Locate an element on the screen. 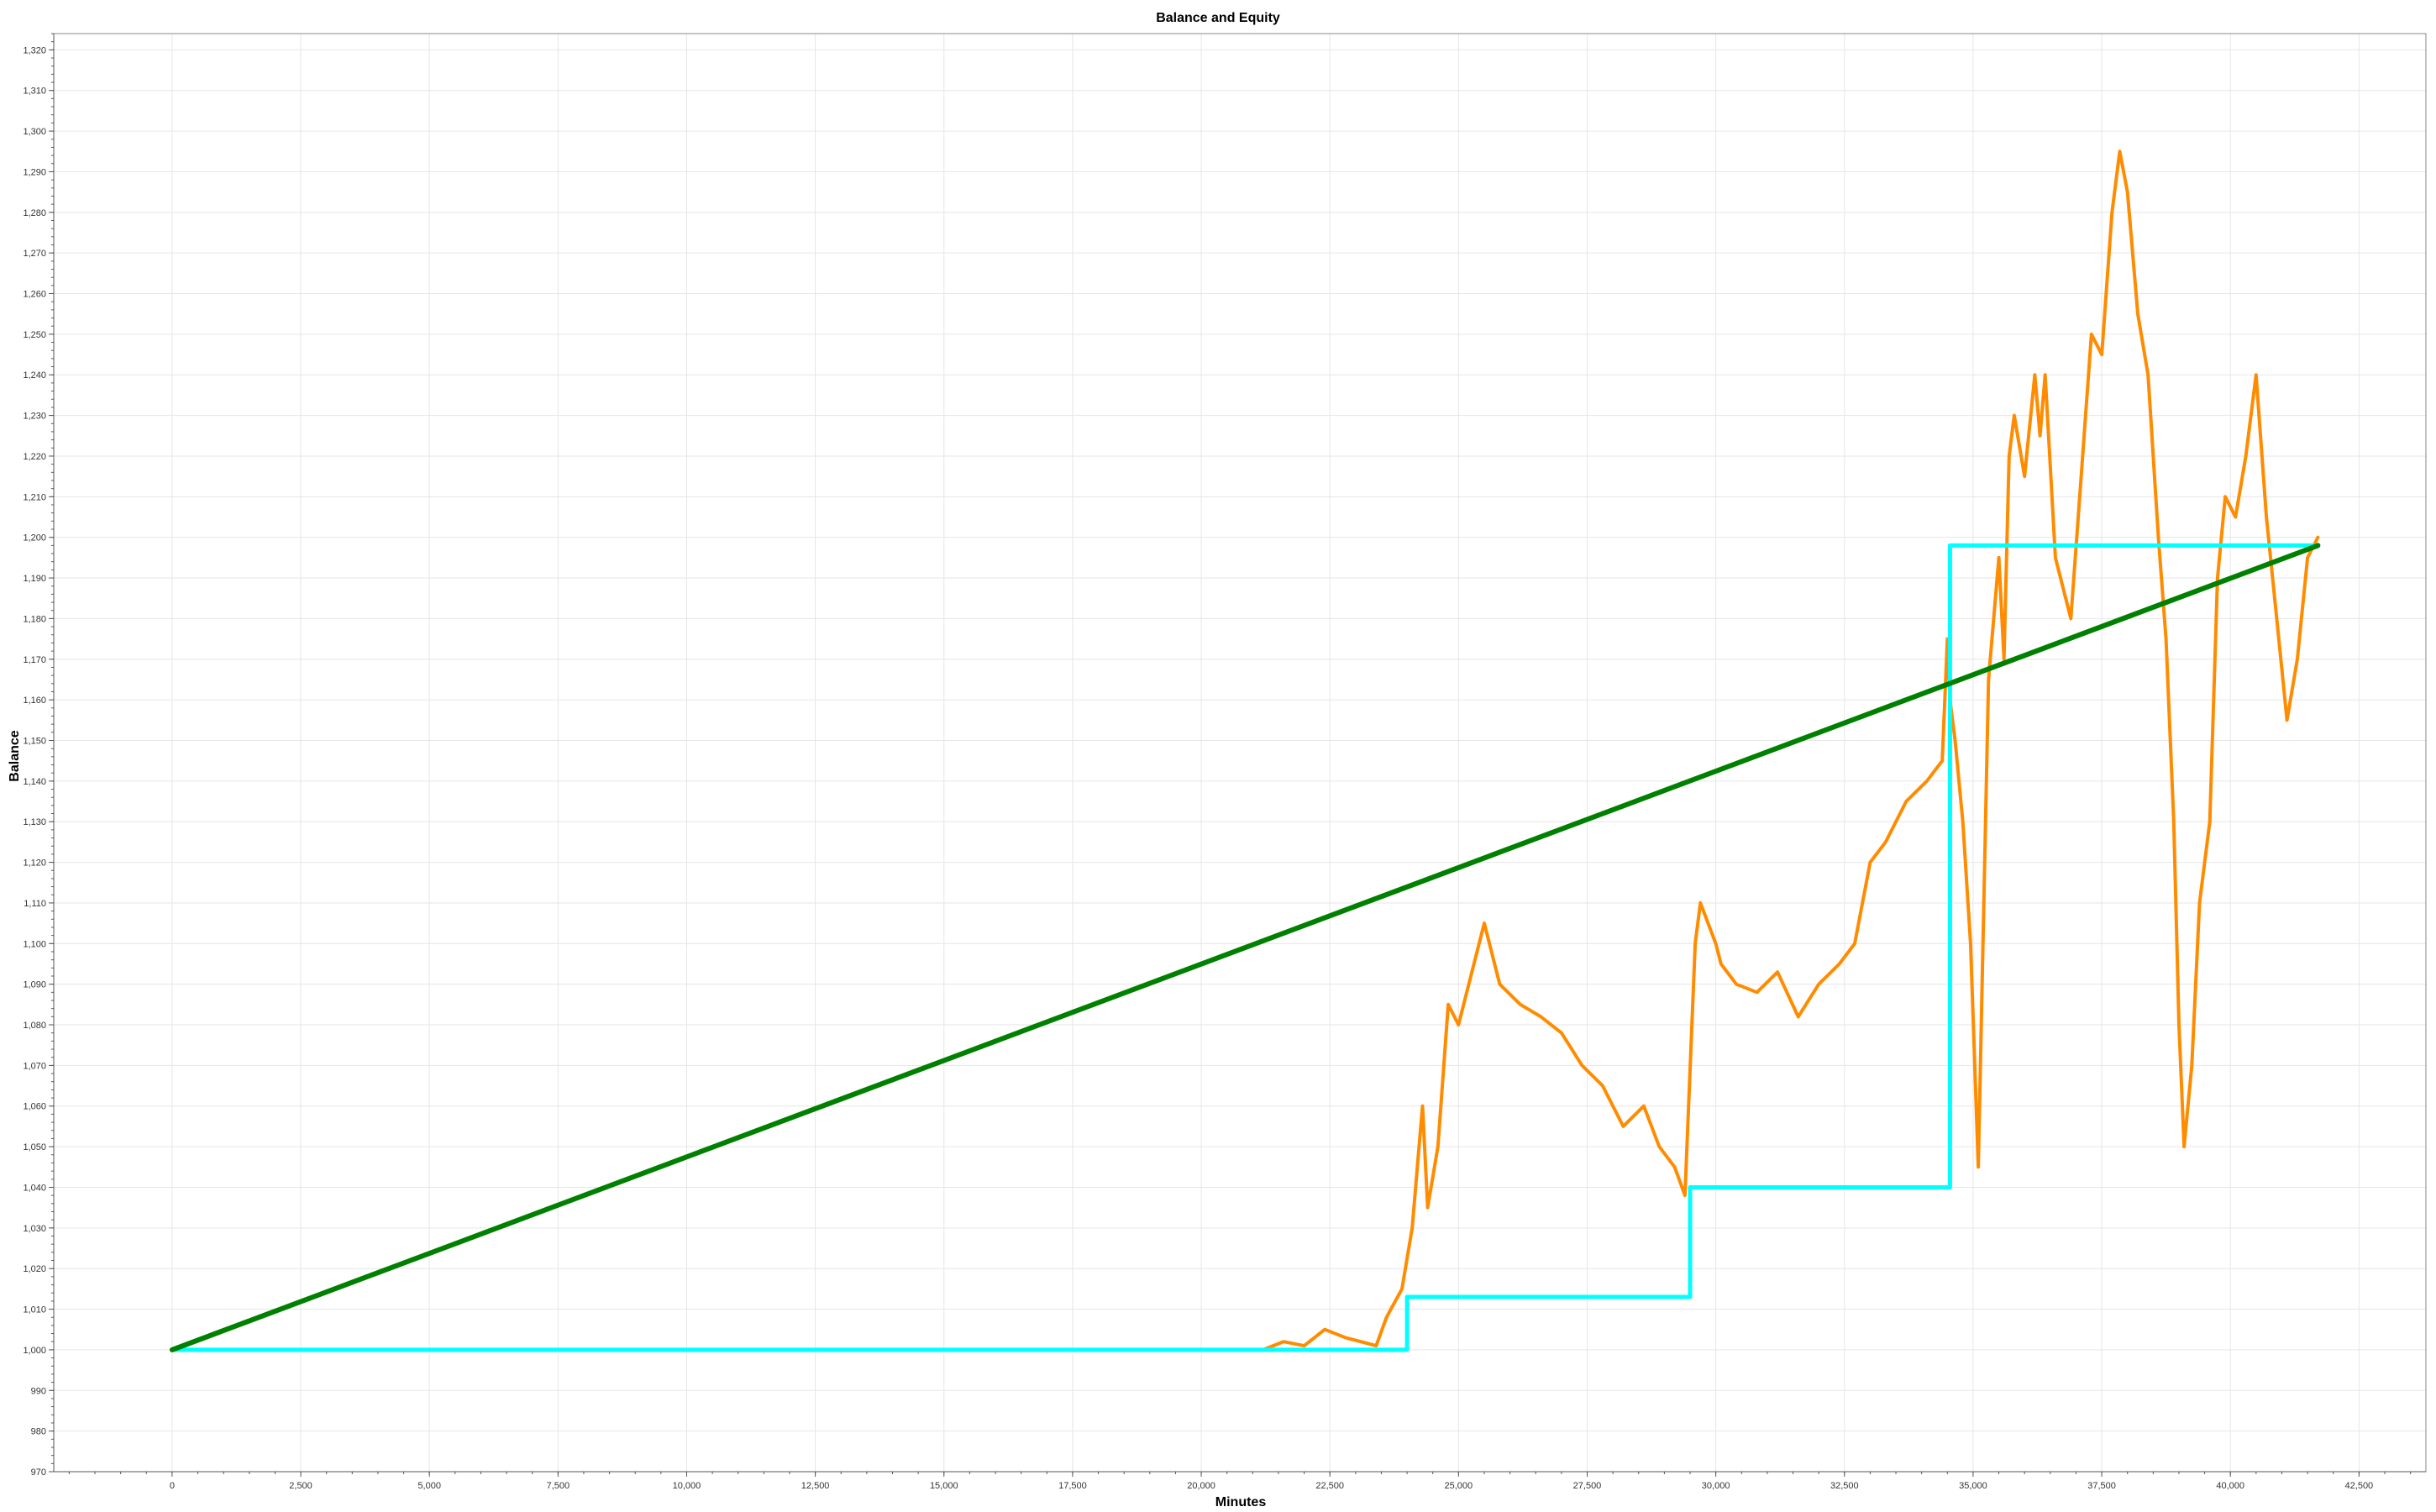 This screenshot has width=2436, height=1512. x-tick-label: 7,500 is located at coordinates (558, 1486).